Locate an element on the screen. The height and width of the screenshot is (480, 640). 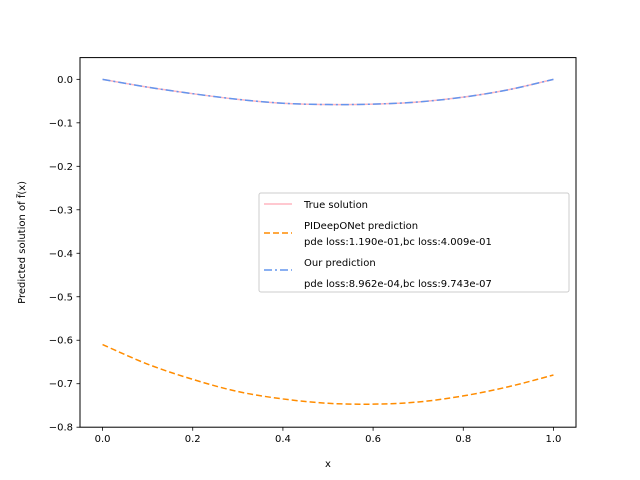
y-tick-label: −0.8 is located at coordinates (61, 428).